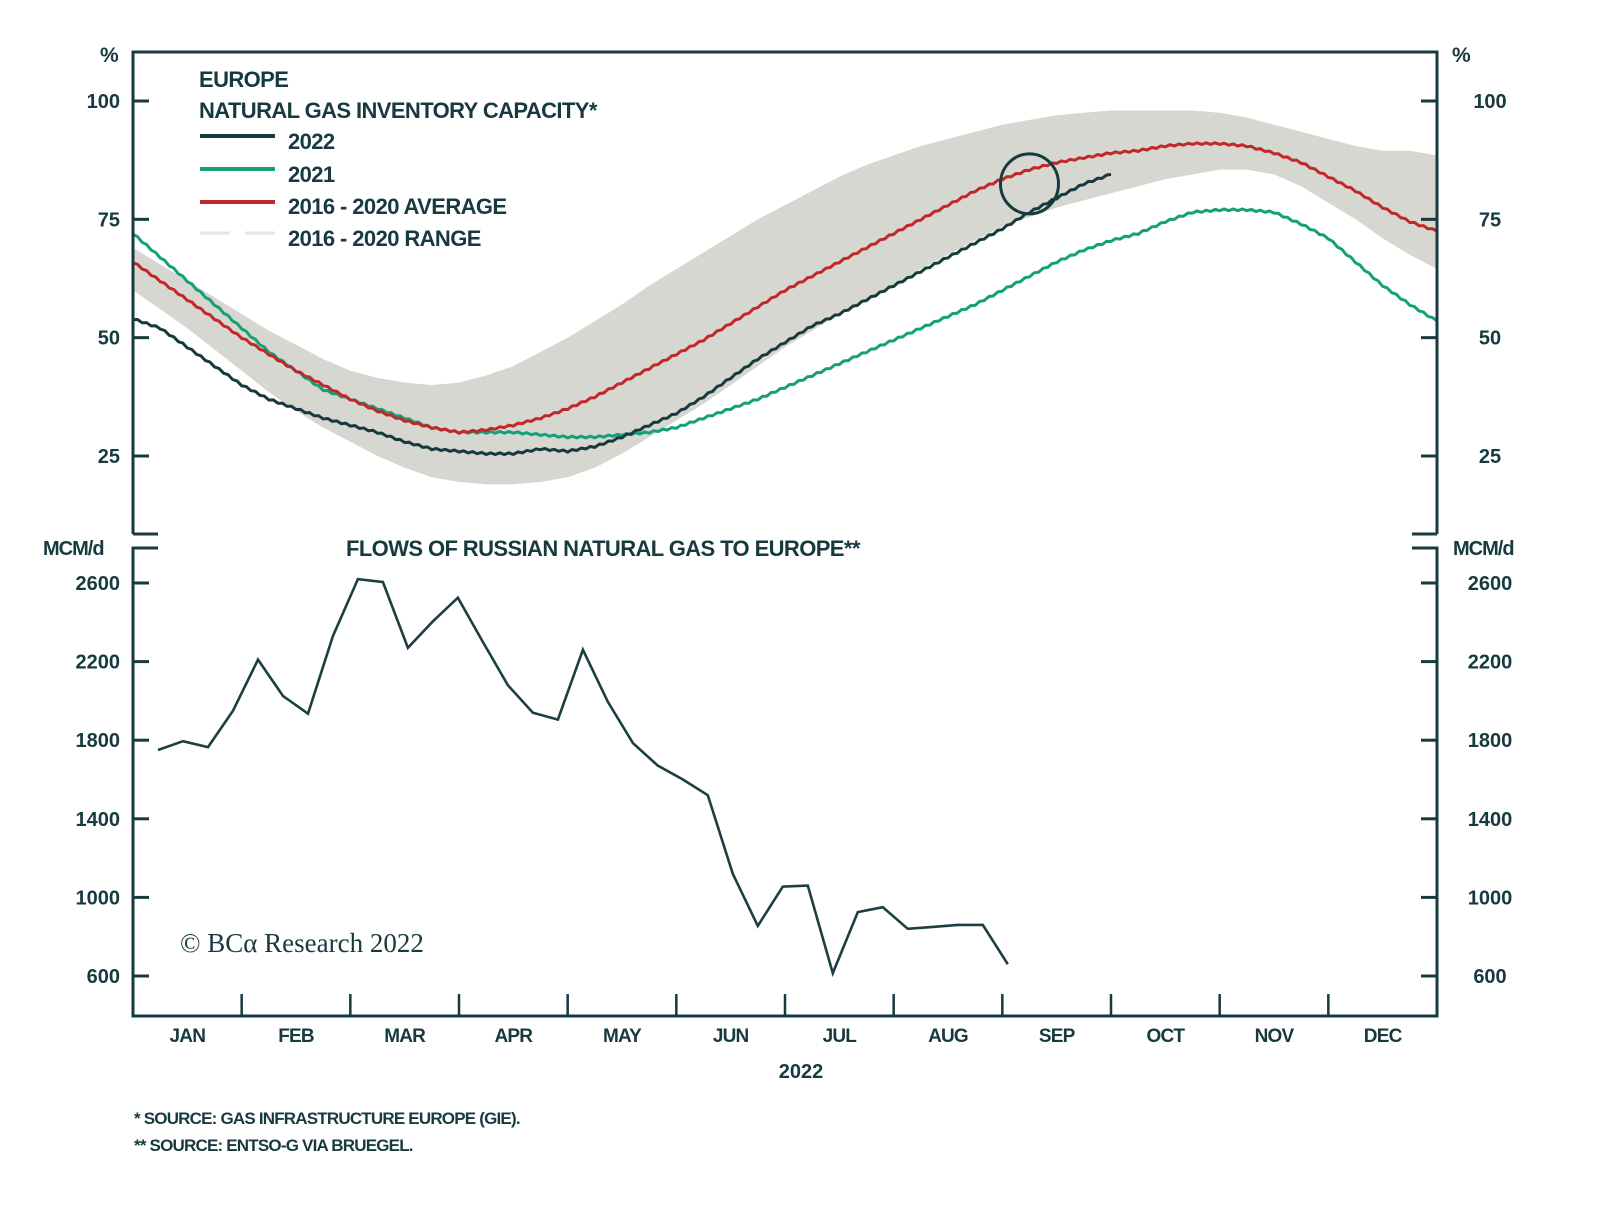 This screenshot has height=1205, width=1600. What do you see at coordinates (801, 1072) in the screenshot?
I see `x-axis-year-label: 2022` at bounding box center [801, 1072].